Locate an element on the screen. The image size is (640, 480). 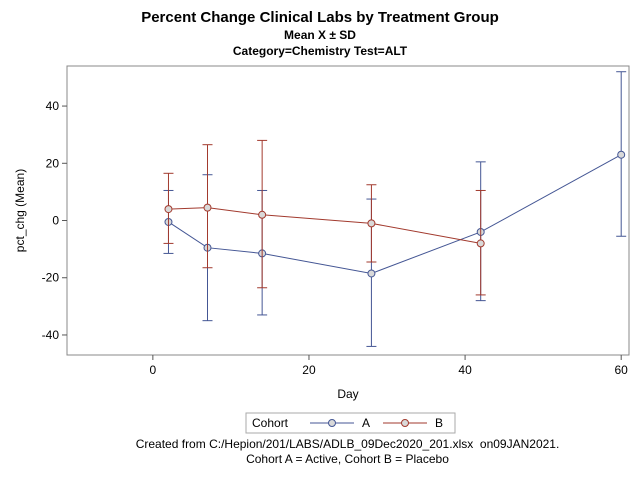
y-tick-label: 40 is located at coordinates (53, 106).